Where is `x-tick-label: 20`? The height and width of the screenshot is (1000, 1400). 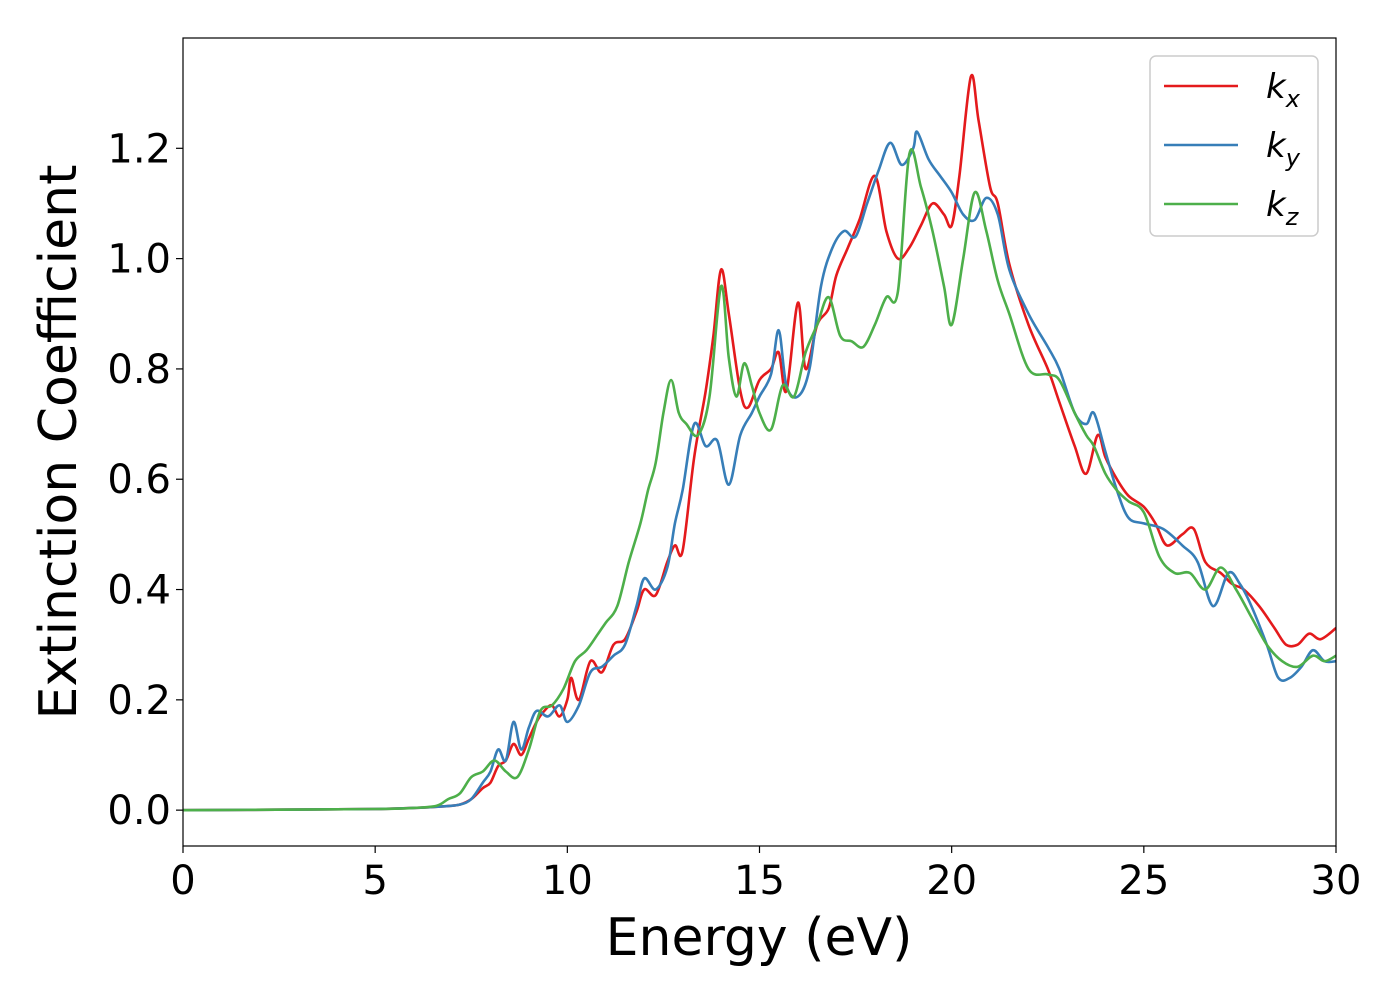
x-tick-label: 20 is located at coordinates (951, 881).